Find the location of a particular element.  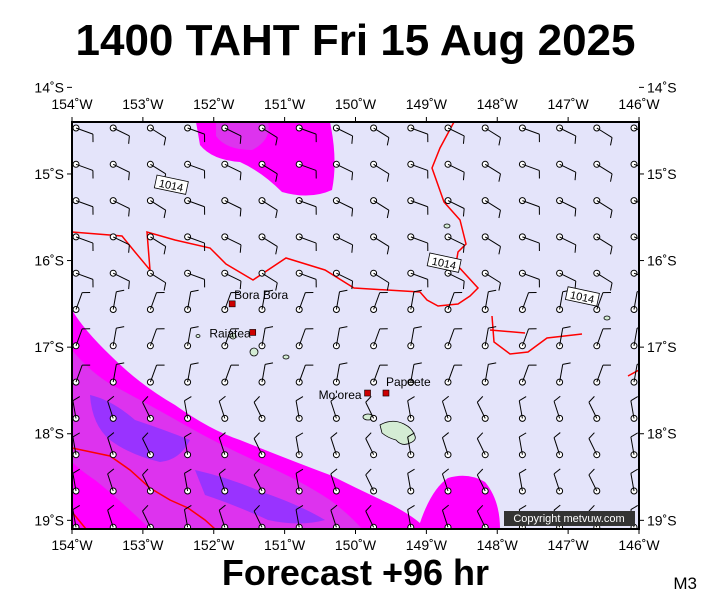

lat-tick-label-right: 17˚S is located at coordinates (662, 347).